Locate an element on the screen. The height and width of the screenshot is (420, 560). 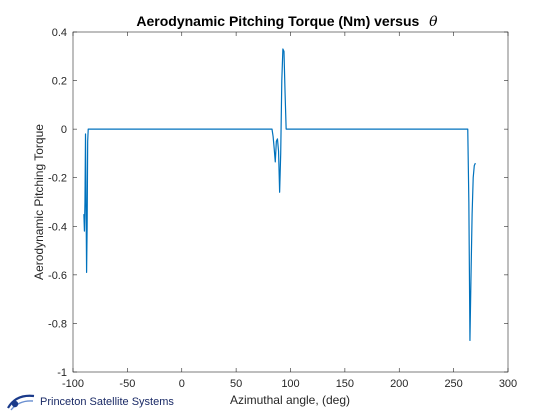
x-tick-label: -100 is located at coordinates (73, 384).